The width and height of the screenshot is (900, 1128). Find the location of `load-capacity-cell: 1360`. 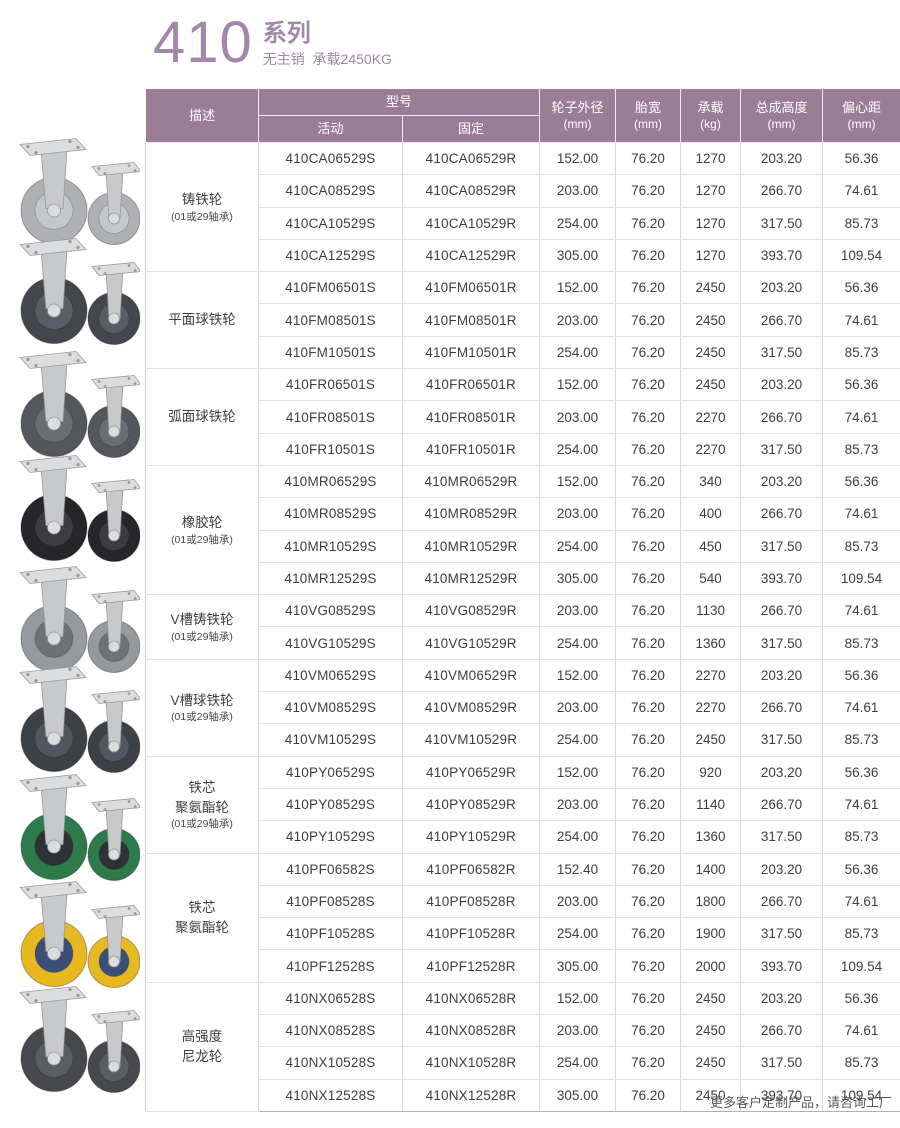

load-capacity-cell: 1360 is located at coordinates (711, 643).